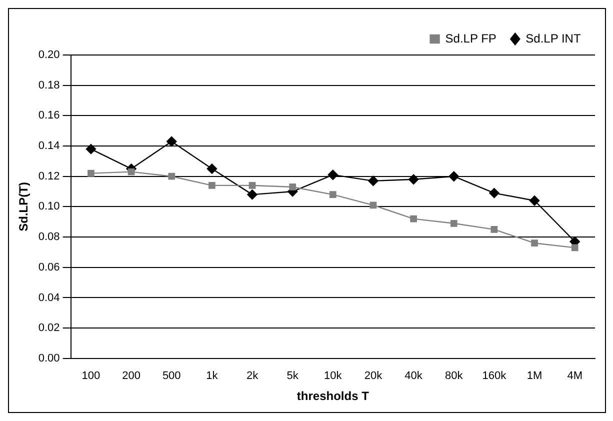 The image size is (613, 421). What do you see at coordinates (49, 176) in the screenshot?
I see `y-tick-label: 0.12` at bounding box center [49, 176].